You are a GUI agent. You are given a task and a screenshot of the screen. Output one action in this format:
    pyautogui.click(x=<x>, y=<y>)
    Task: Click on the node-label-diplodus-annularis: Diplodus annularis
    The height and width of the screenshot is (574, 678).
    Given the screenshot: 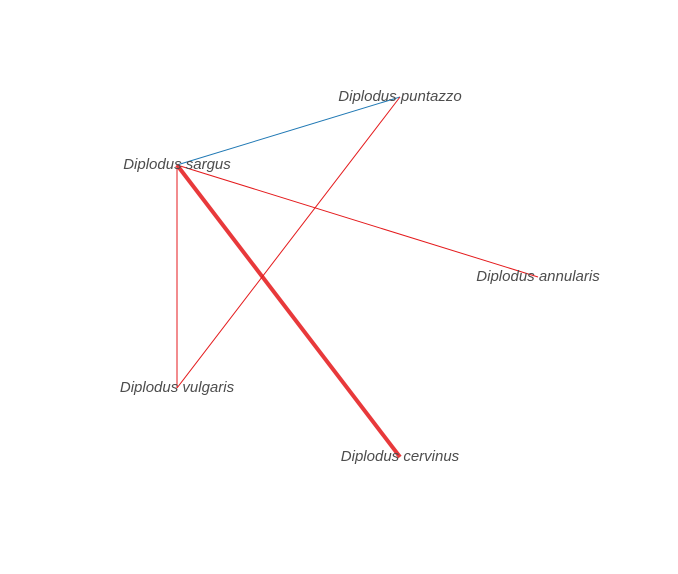 What is the action you would take?
    pyautogui.click(x=538, y=276)
    